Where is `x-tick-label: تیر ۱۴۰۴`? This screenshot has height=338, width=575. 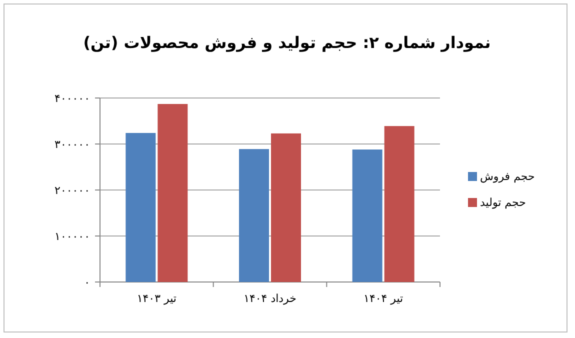 x-tick-label: تیر ۱۴۰۴ is located at coordinates (384, 298).